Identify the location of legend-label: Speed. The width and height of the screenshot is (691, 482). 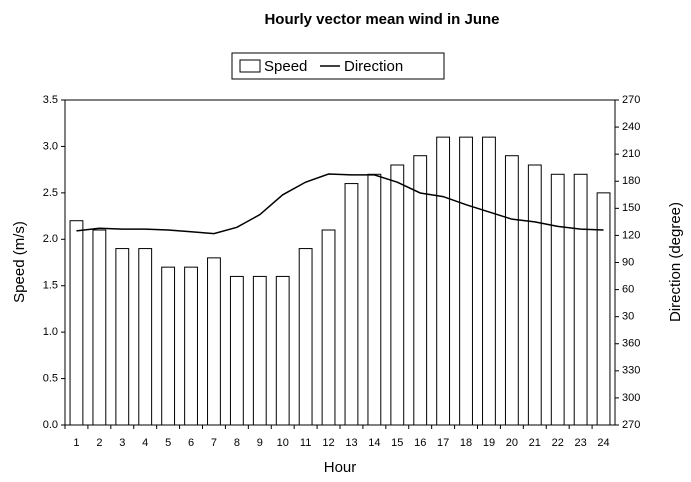
(285, 66).